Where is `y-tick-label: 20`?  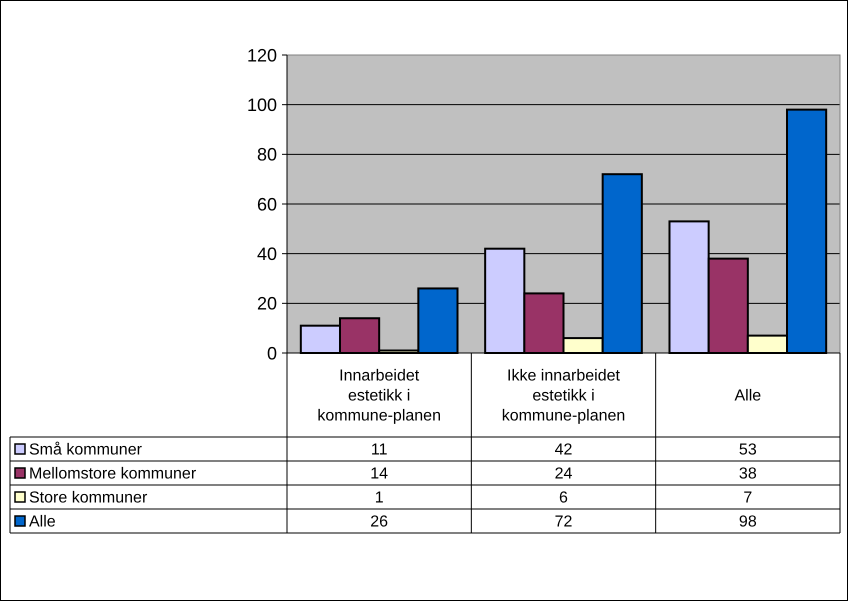 y-tick-label: 20 is located at coordinates (266, 304).